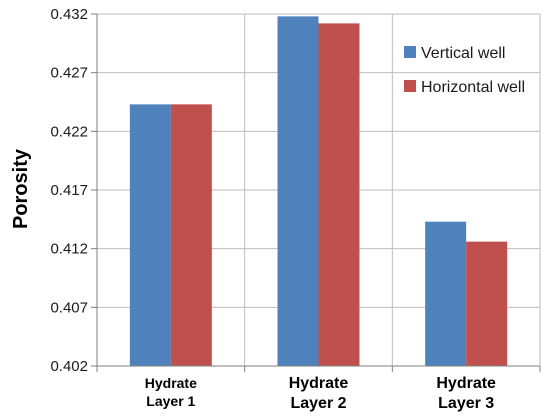  What do you see at coordinates (463, 53) in the screenshot?
I see `legend-label: Vertical well` at bounding box center [463, 53].